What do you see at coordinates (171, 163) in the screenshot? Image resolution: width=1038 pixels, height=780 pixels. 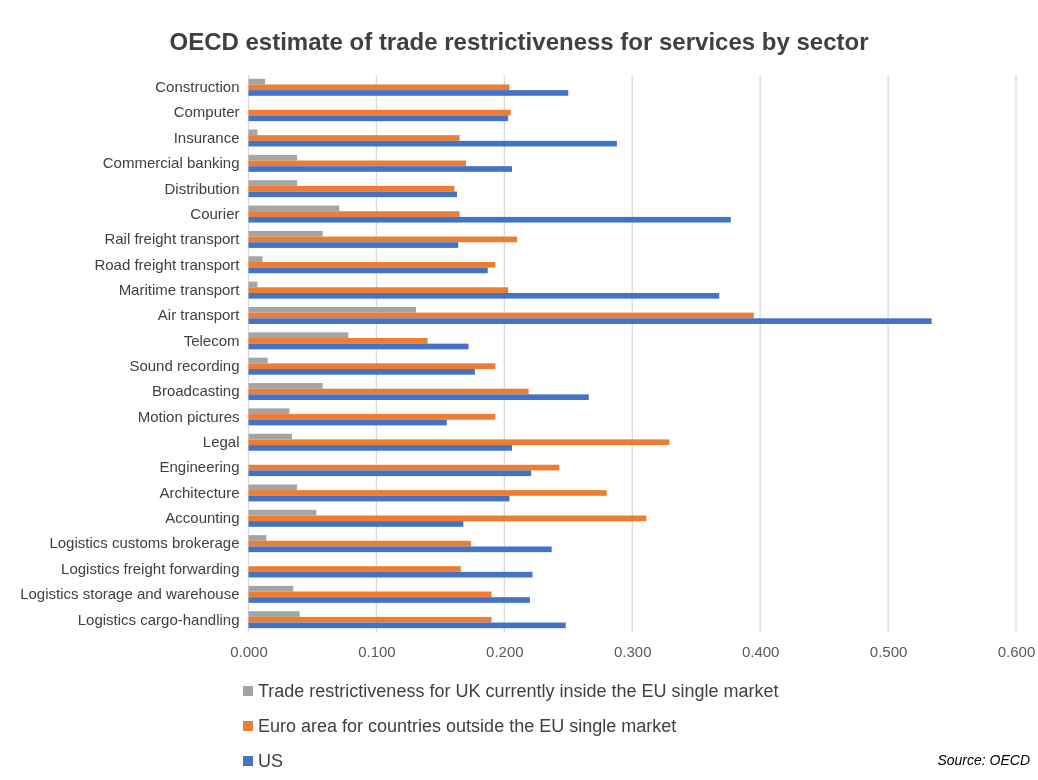 I see `y-tick-label: Commercial banking` at bounding box center [171, 163].